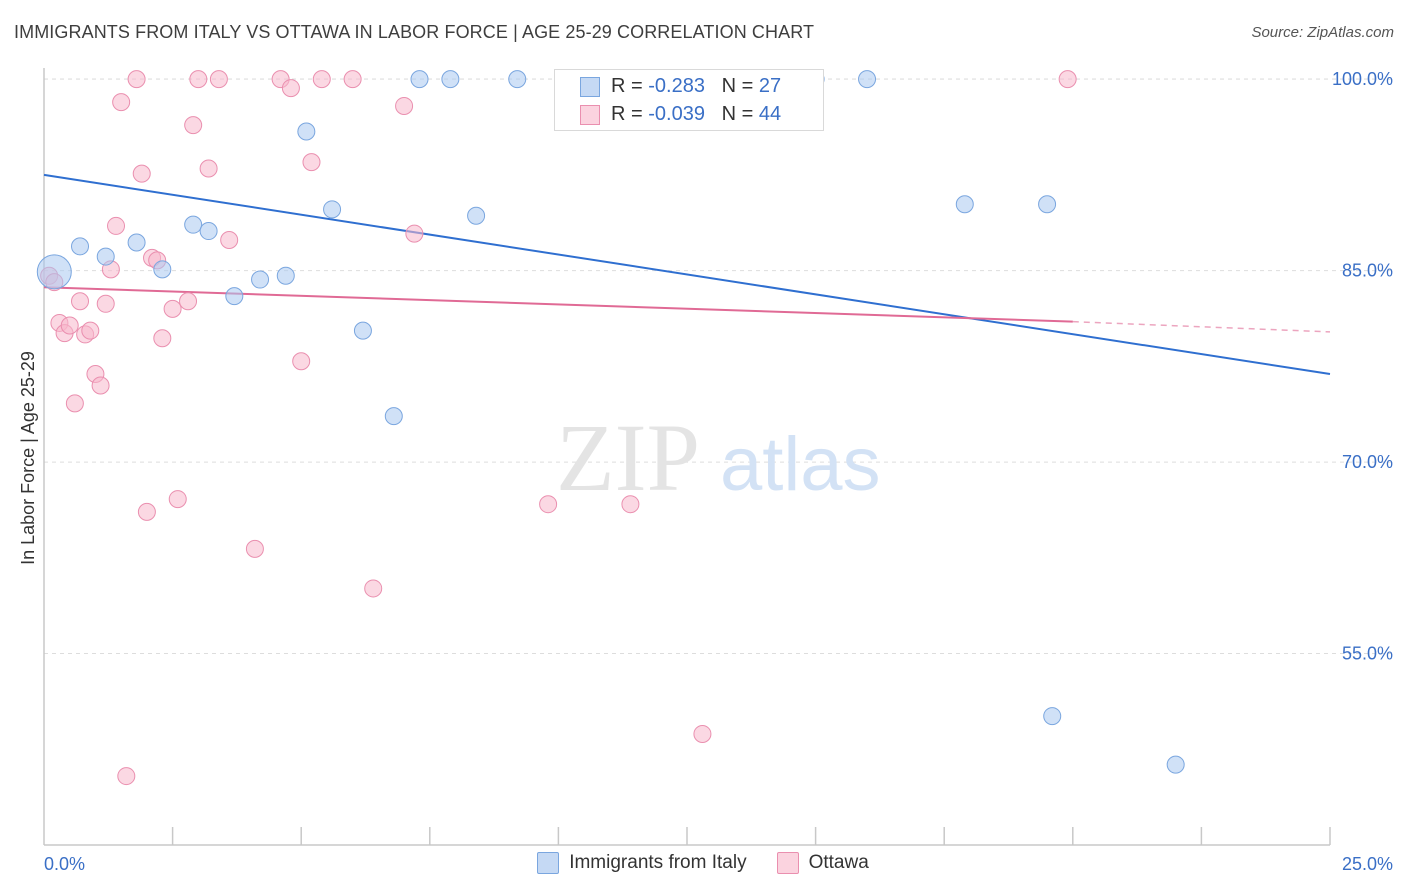 The height and width of the screenshot is (892, 1406). Describe the element at coordinates (628, 457) in the screenshot. I see `watermark-zip: ZIP` at that location.